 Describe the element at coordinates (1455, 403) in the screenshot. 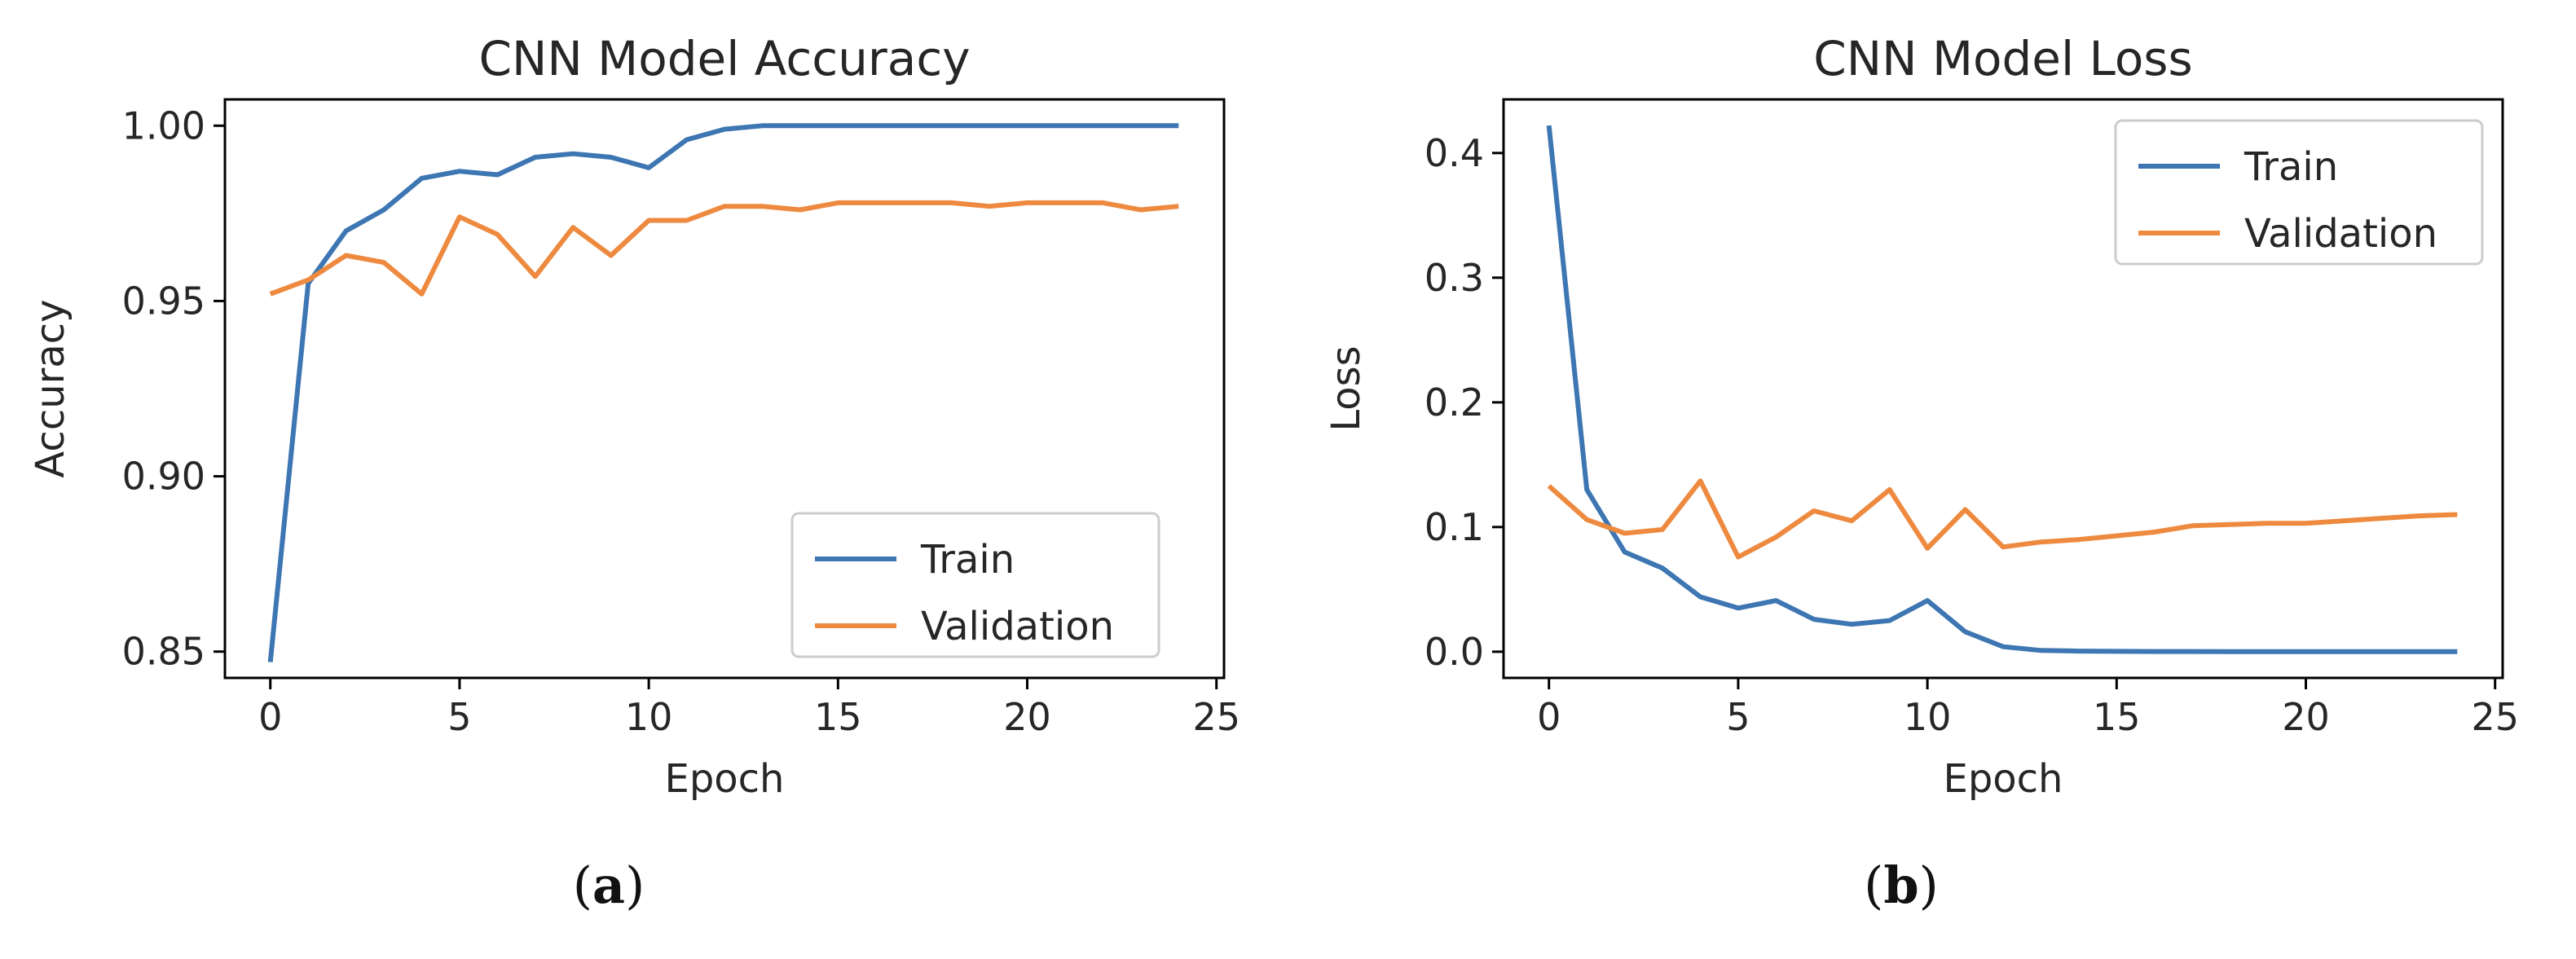

I see `chart-loss-ytick-label-2: 0.2` at that location.